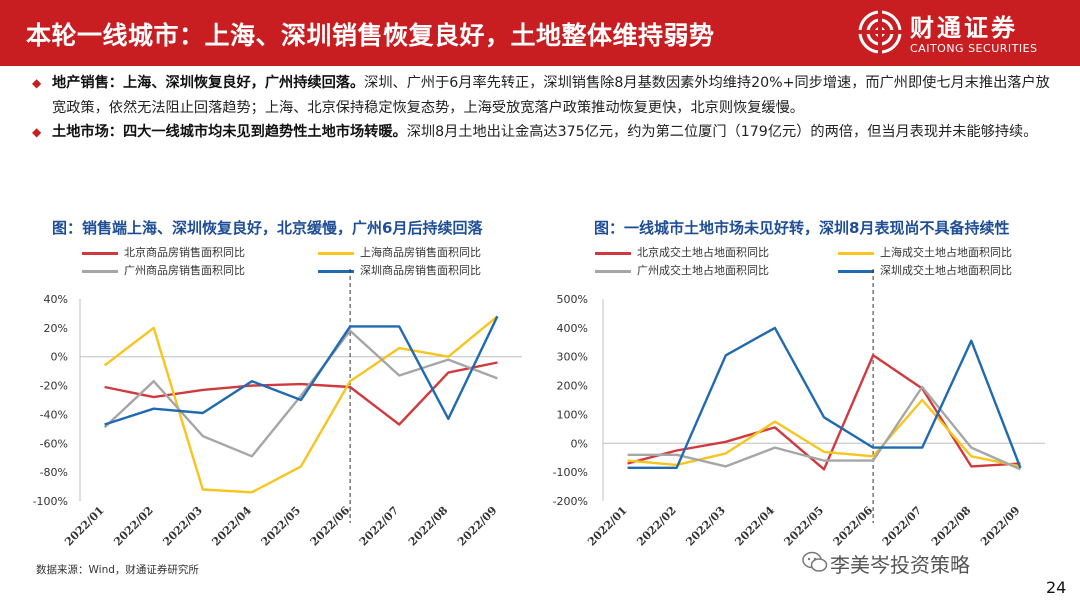  What do you see at coordinates (117, 570) in the screenshot?
I see `data-source: 数据来源：Wind，财通证券研究所` at bounding box center [117, 570].